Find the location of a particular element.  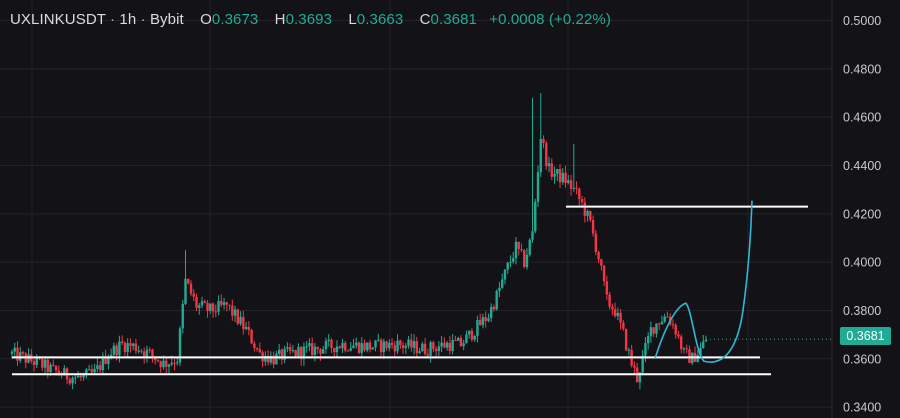

close-value: 0.3681 is located at coordinates (453, 19).